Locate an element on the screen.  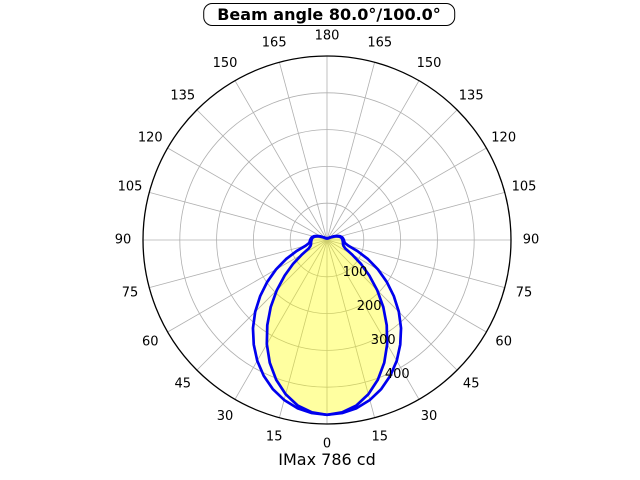
beam-curve-fills is located at coordinates (327, 325).